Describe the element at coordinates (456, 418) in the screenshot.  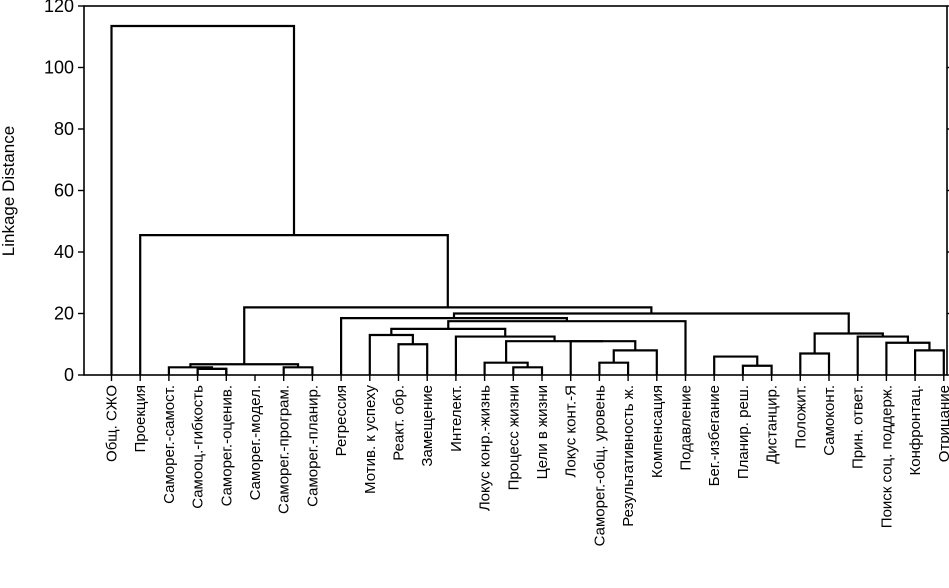
I see `leaf-label: Интелект.` at that location.